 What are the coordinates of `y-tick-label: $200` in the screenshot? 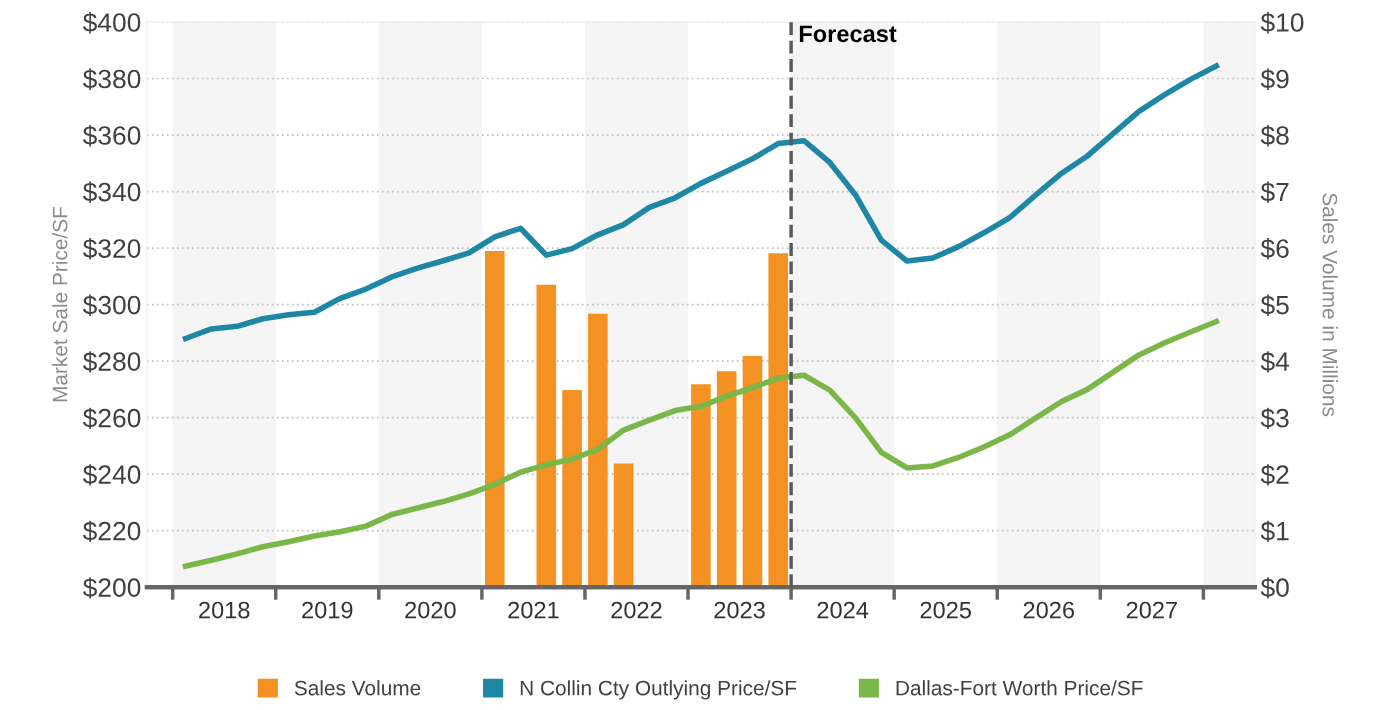 It's located at (111, 588).